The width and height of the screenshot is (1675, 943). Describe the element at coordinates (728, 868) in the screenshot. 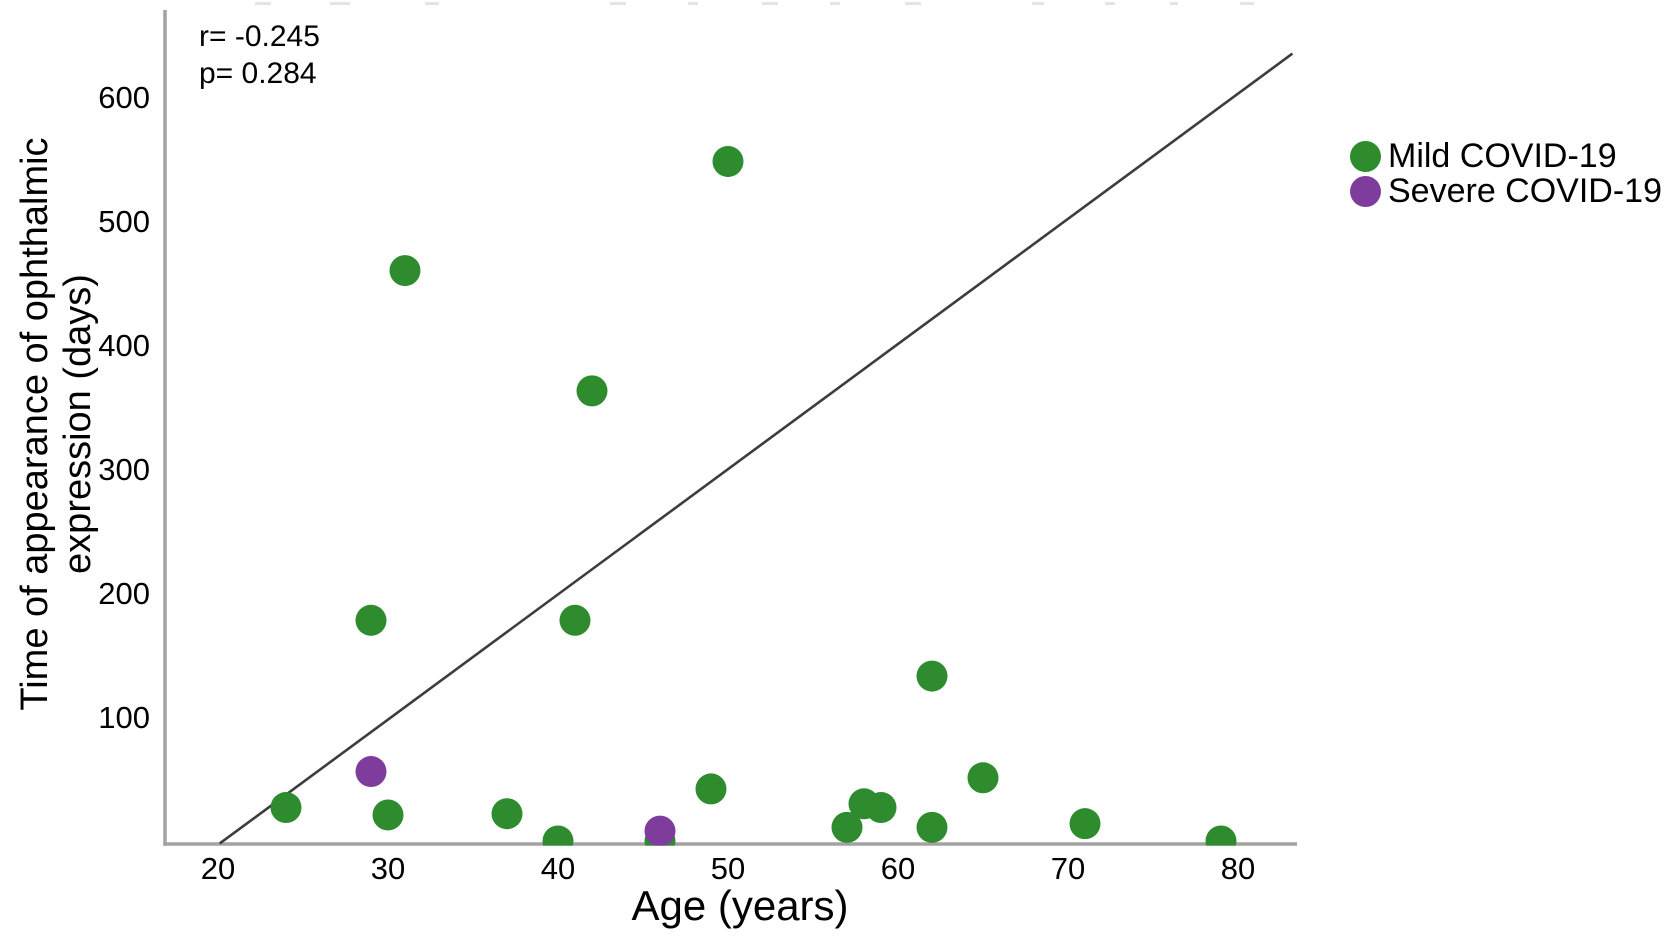

I see `x-tick-label: 50` at that location.